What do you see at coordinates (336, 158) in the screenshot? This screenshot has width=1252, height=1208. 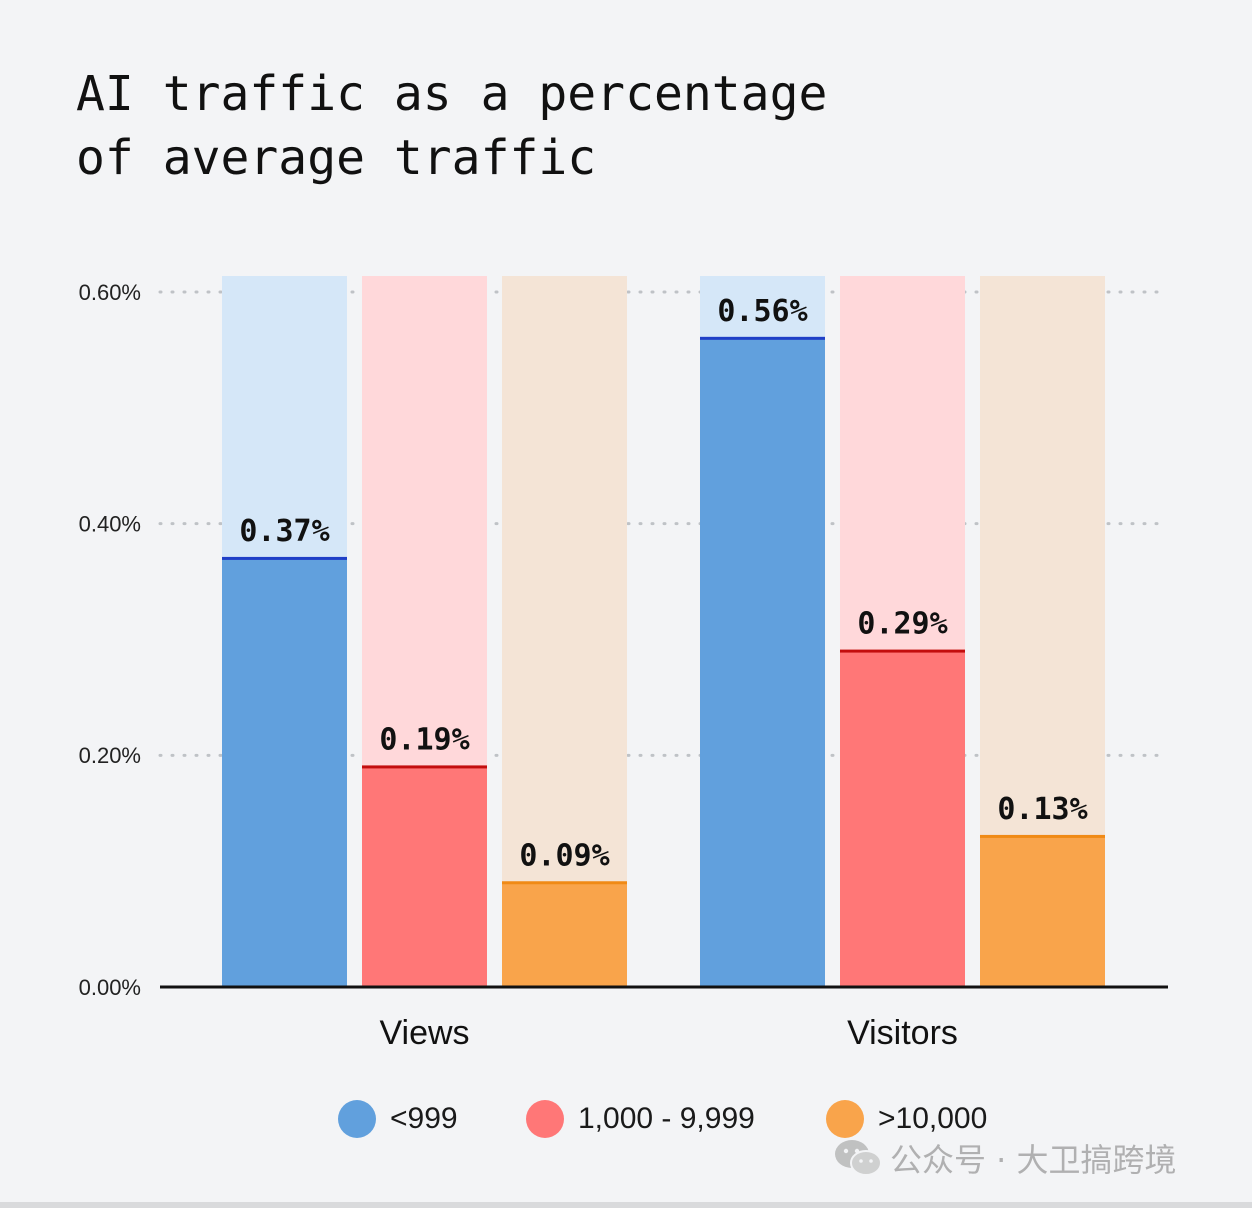 I see `chart-title-line-2: of average traffic` at bounding box center [336, 158].